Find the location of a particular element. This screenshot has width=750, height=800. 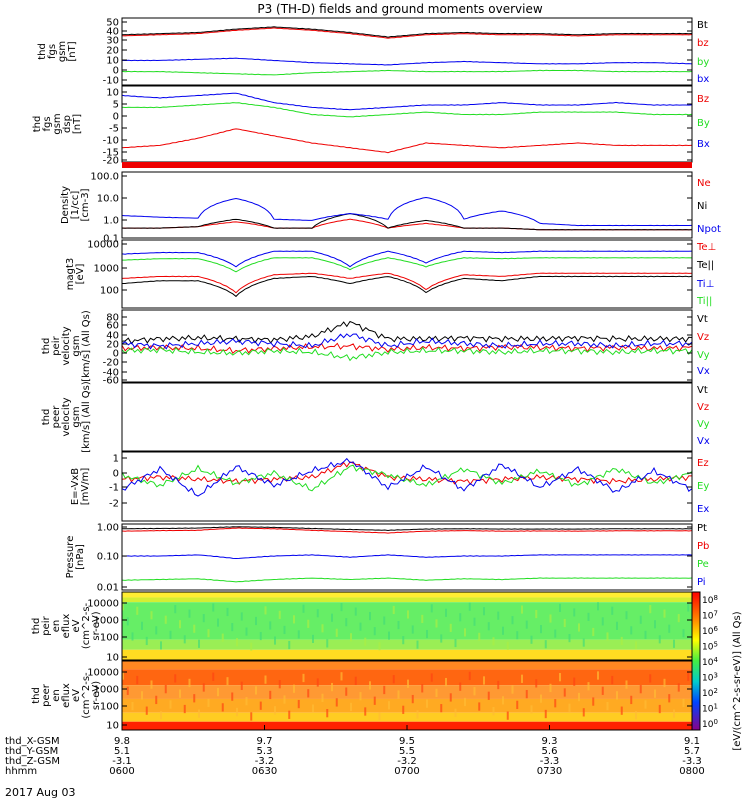

y-axis-label: E=-VxB [mV/m] is located at coordinates (80, 487).